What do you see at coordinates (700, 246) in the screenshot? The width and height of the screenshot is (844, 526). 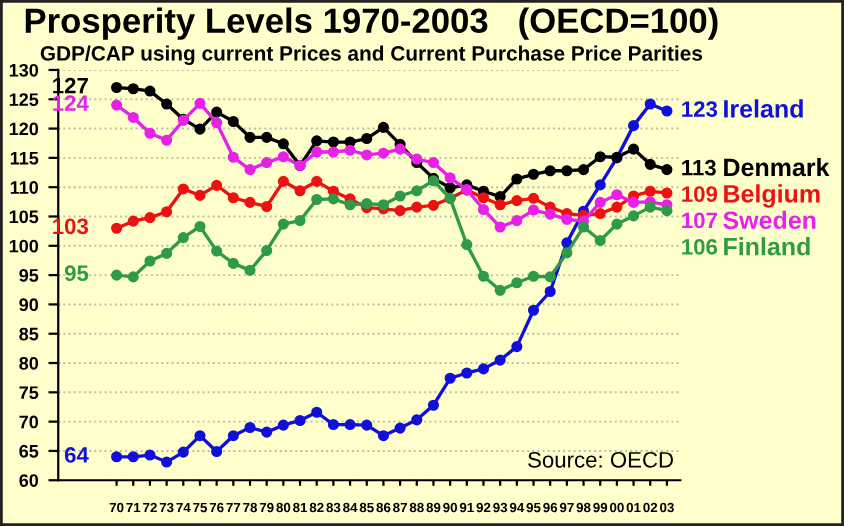 I see `data-label: 106` at bounding box center [700, 246].